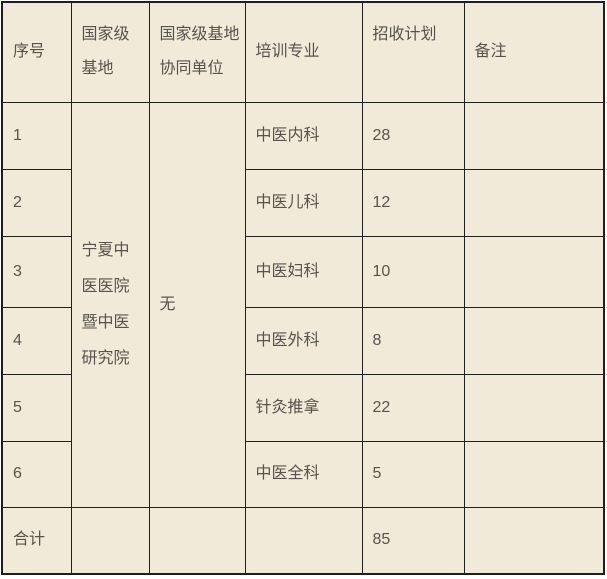  I want to click on col-header-serial: 序号, so click(36, 52).